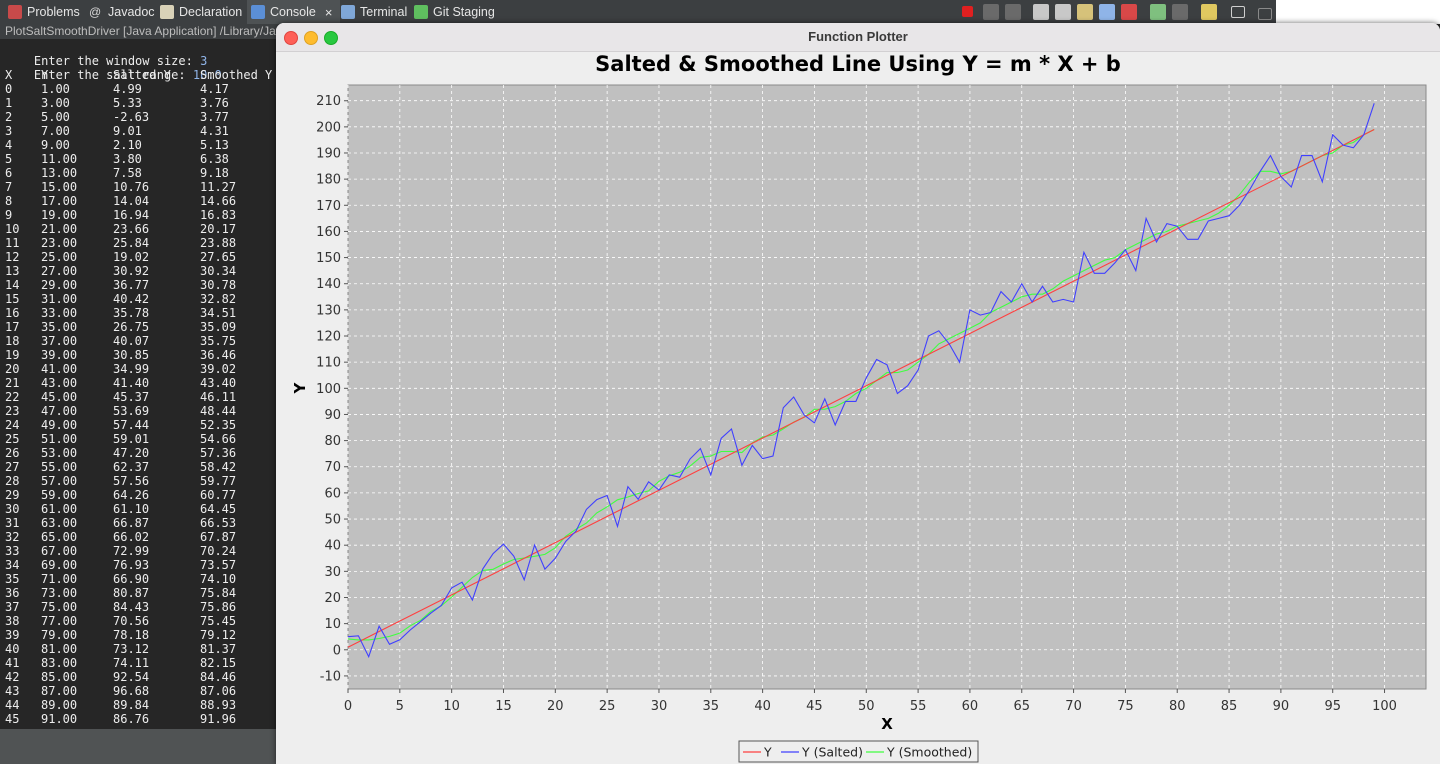 The height and width of the screenshot is (764, 1440). Describe the element at coordinates (311, 38) in the screenshot. I see `minimize-button` at that location.